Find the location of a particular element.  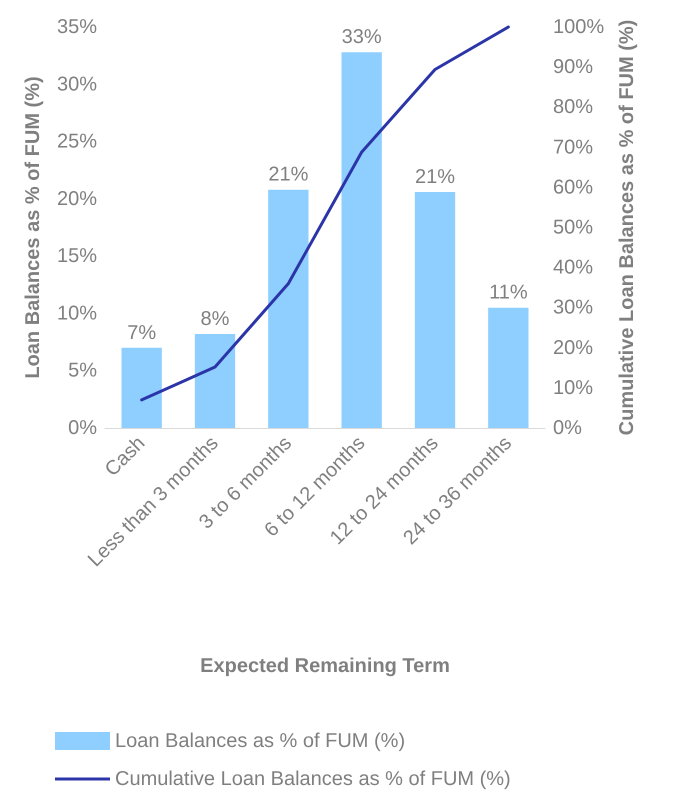

y2-axis-title: Cumulative Loan Balances as % of FUM (%) is located at coordinates (627, 228).